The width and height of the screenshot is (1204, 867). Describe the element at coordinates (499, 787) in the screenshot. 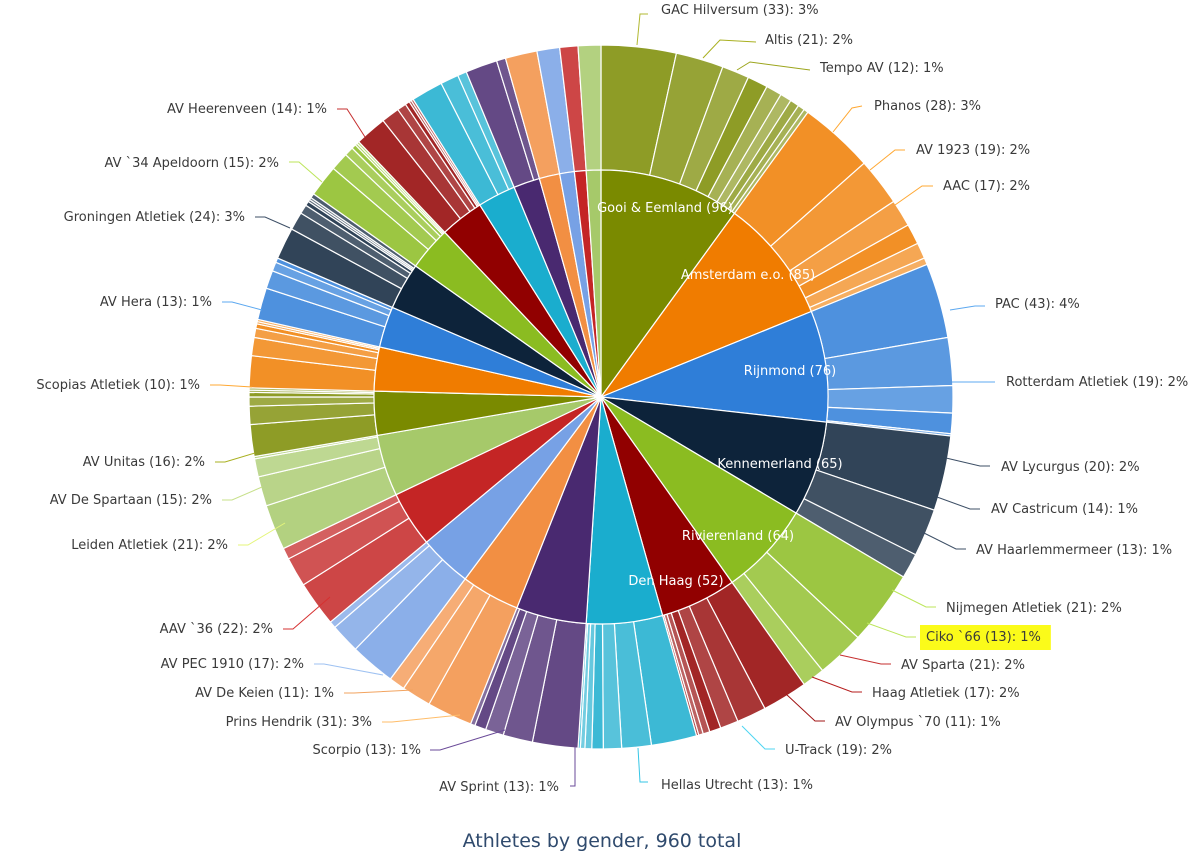

I see `outer-label-av-sprint-13-1: AV Sprint (13): 1%` at that location.